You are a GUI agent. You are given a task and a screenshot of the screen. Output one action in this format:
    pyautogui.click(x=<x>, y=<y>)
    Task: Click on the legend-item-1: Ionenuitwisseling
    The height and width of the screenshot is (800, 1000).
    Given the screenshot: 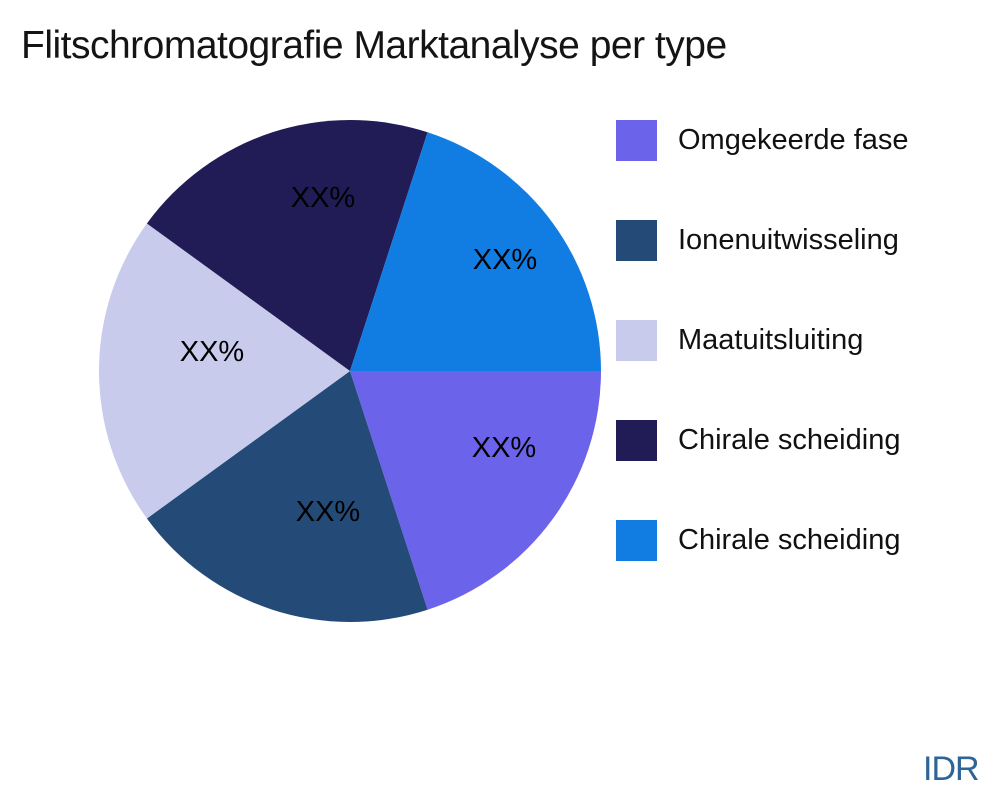 What is the action you would take?
    pyautogui.click(x=762, y=240)
    